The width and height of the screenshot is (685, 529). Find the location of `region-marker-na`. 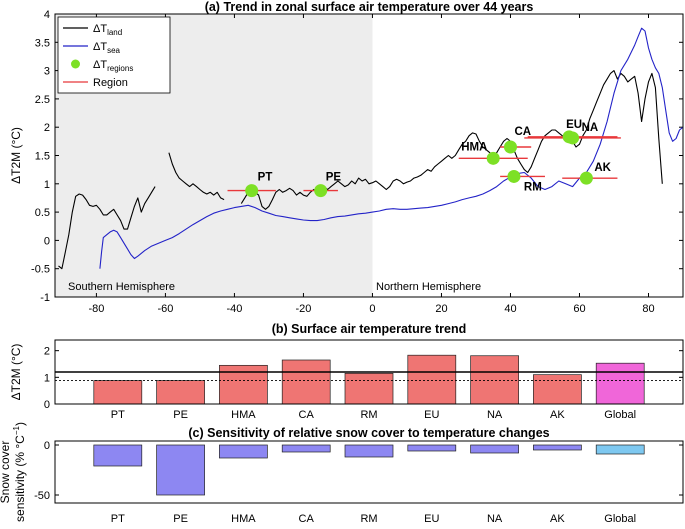

region-marker-na is located at coordinates (573, 138).